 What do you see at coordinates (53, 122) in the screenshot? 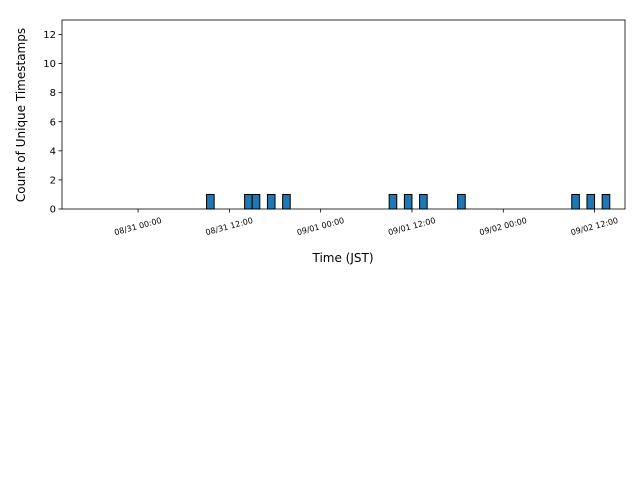
I see `y-tick-label: 6` at bounding box center [53, 122].